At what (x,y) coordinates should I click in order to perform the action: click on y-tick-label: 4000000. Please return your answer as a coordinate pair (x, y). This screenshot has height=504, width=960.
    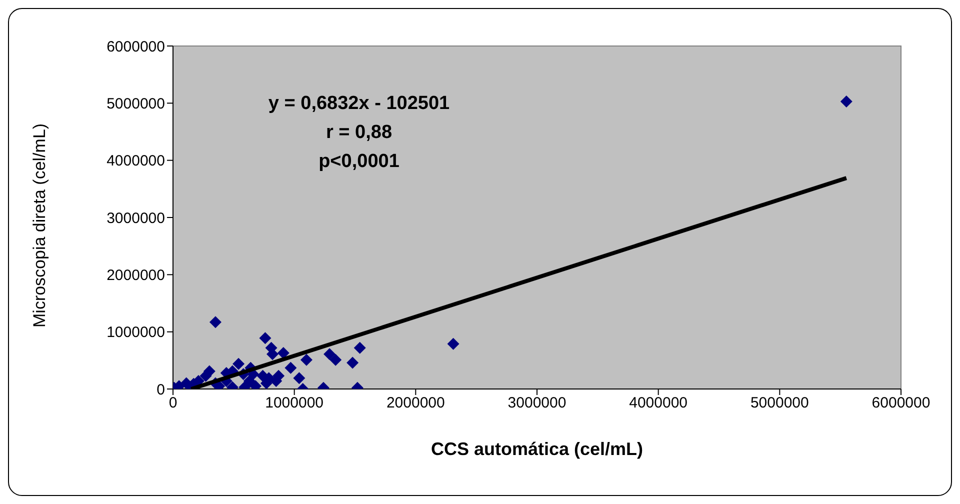
    Looking at the image, I should click on (135, 161).